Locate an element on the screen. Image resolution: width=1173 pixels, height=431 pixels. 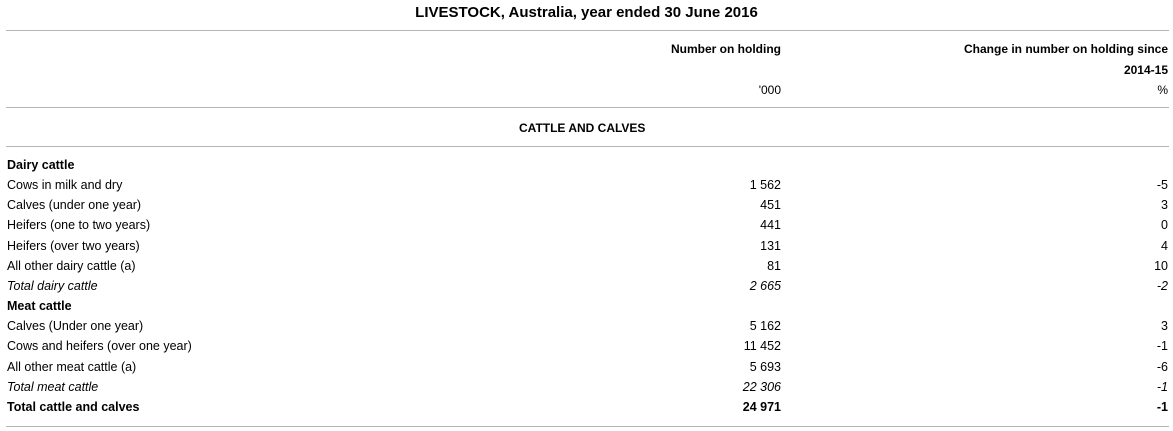
table-row: Calves (Under one year) 5 162 3 is located at coordinates (586, 326).